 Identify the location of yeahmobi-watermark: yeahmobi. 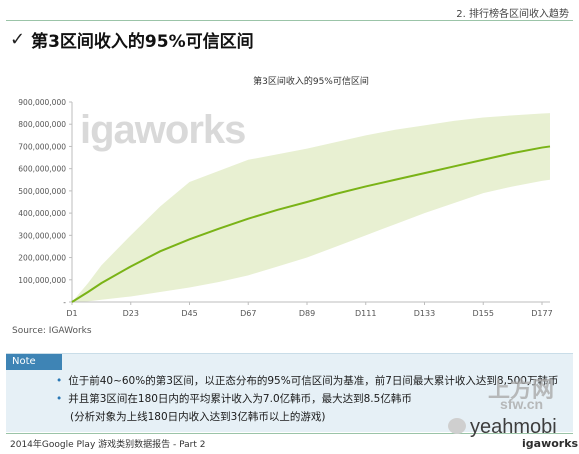
(513, 427).